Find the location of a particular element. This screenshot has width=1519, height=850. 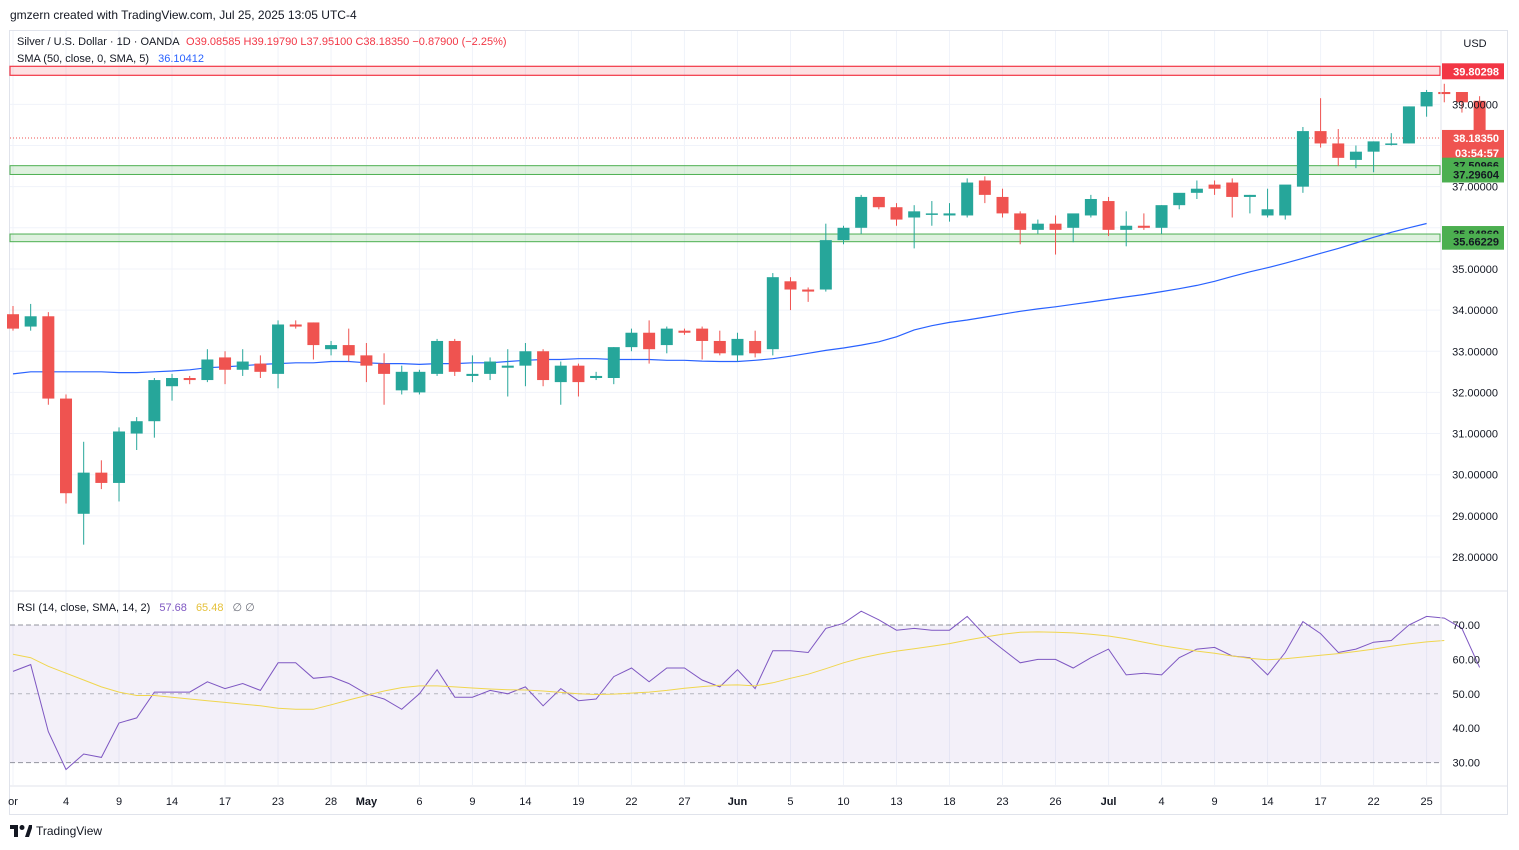

rsi-value: 57.68 is located at coordinates (173, 608).